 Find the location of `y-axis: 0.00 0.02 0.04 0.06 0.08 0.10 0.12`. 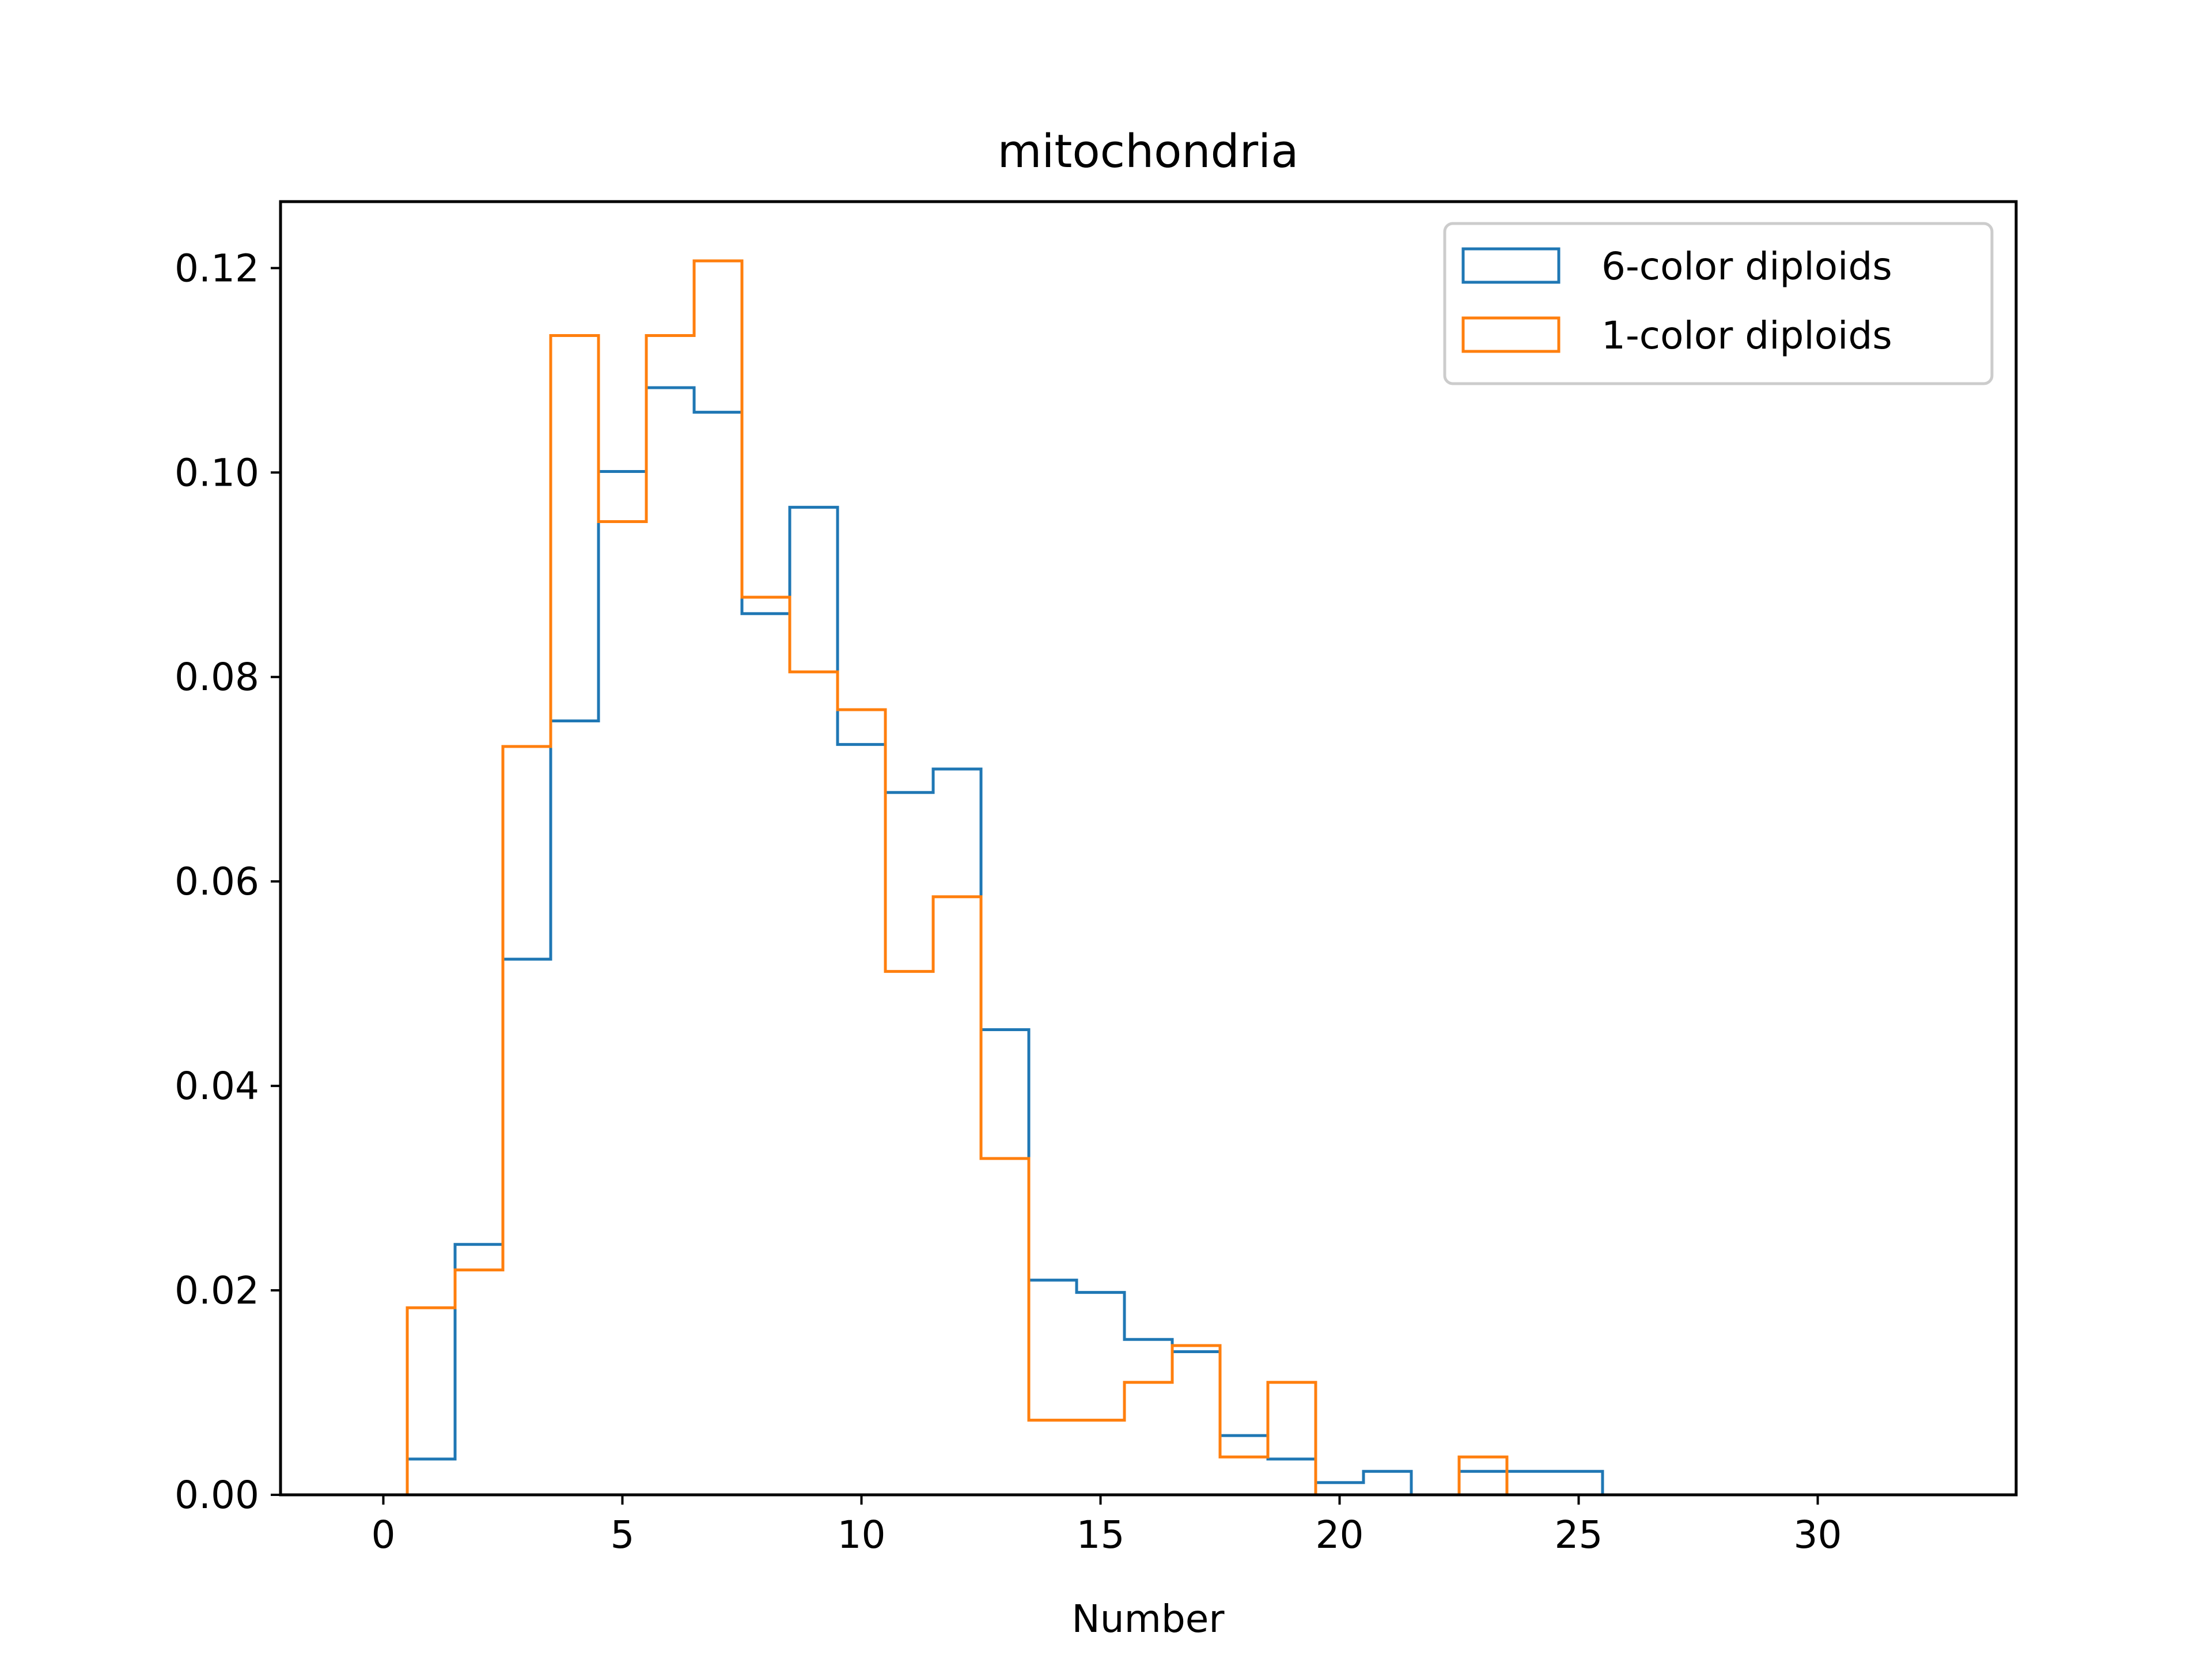

y-axis: 0.00 0.02 0.04 0.06 0.08 0.10 0.12 is located at coordinates (228, 881).